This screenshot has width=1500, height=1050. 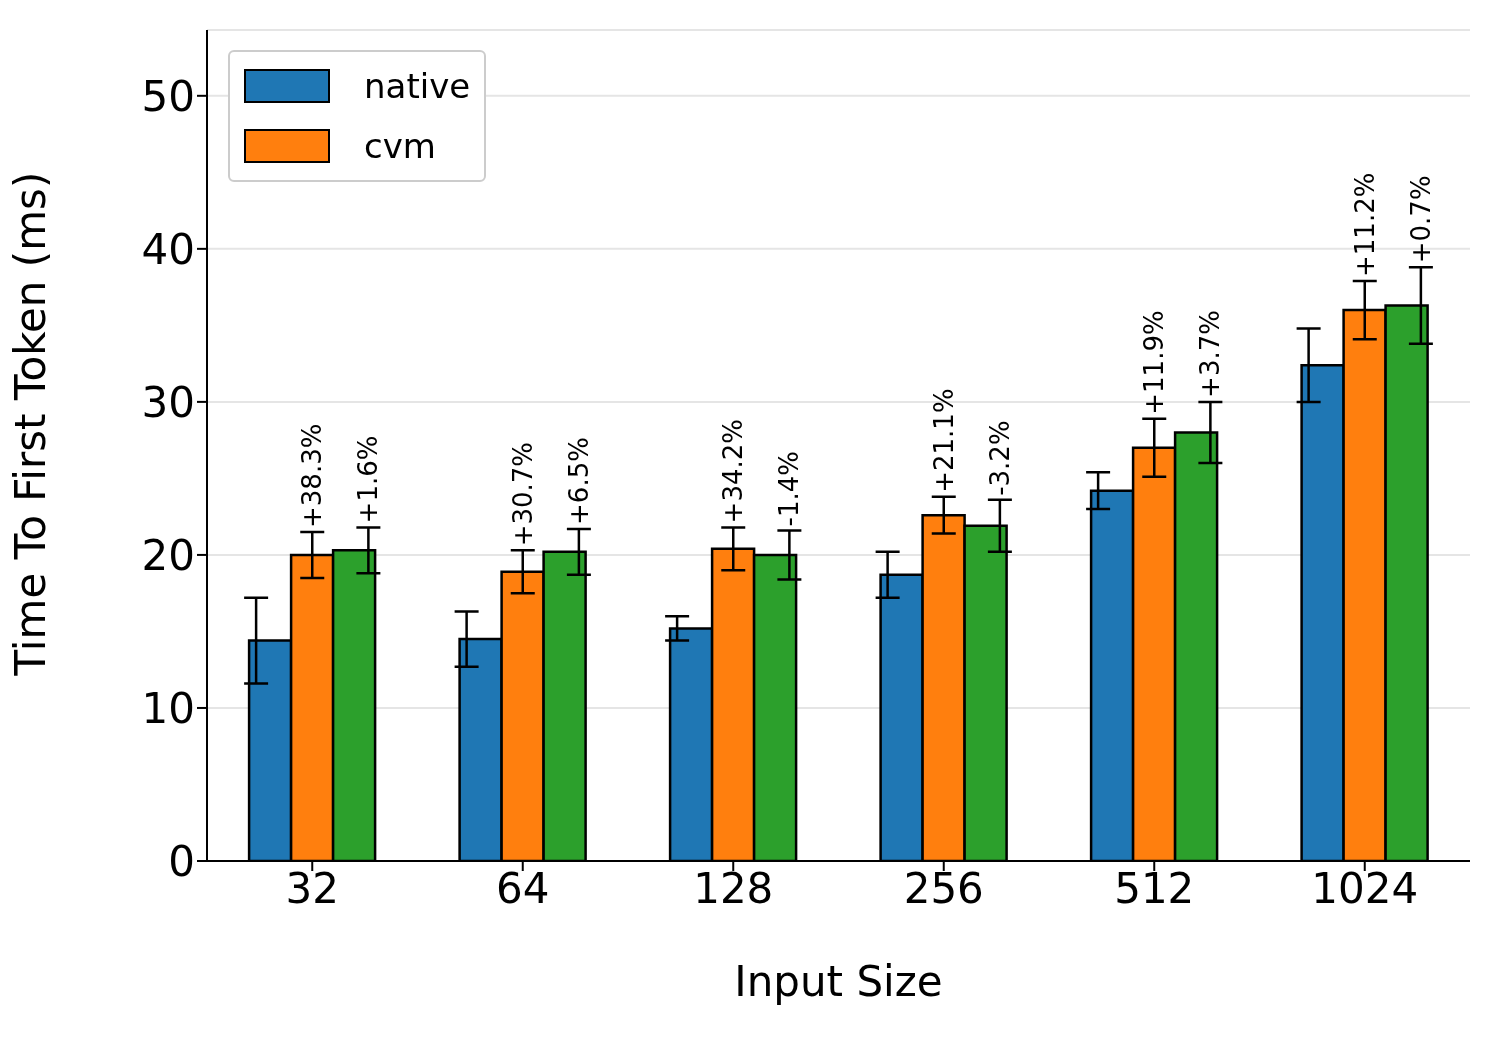 I want to click on annotation: +21.1%, so click(x=943, y=440).